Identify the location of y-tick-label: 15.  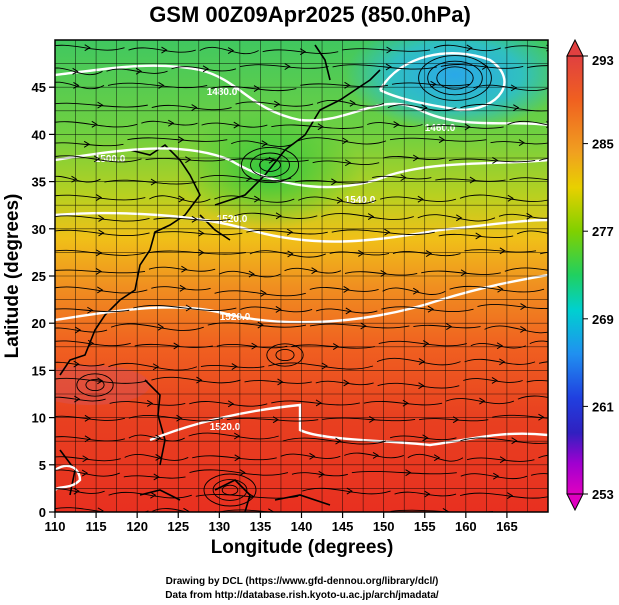
(39, 370).